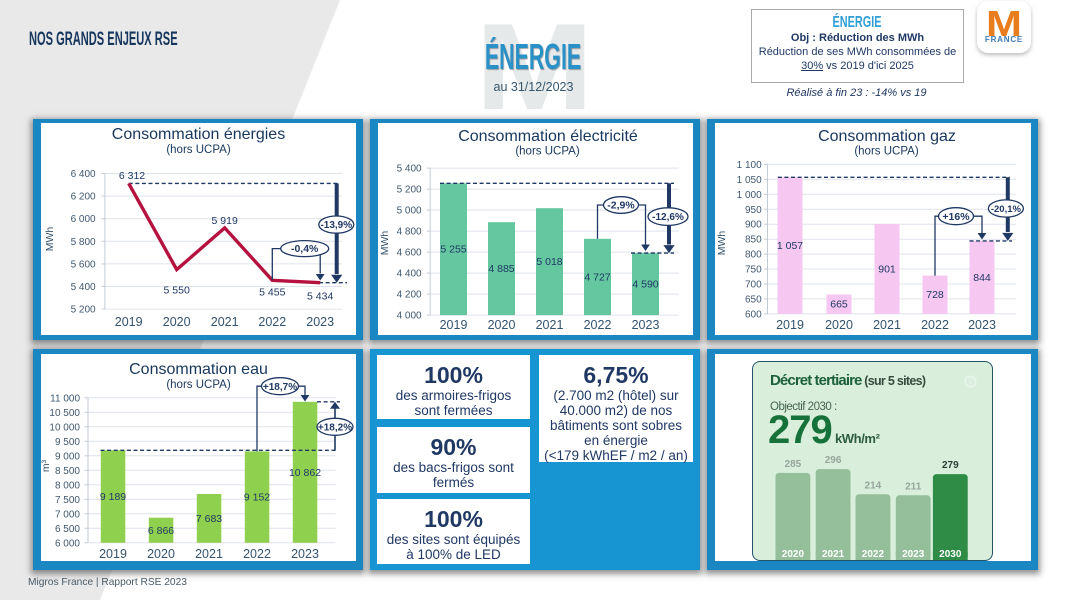  What do you see at coordinates (753, 240) in the screenshot?
I see `svg-text: 850` at bounding box center [753, 240].